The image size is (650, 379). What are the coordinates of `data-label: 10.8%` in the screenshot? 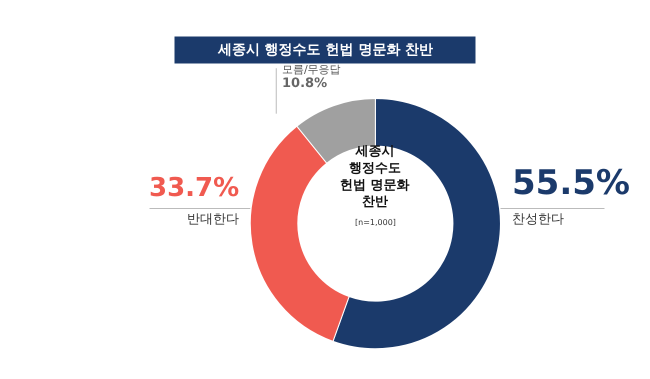 It's located at (305, 83).